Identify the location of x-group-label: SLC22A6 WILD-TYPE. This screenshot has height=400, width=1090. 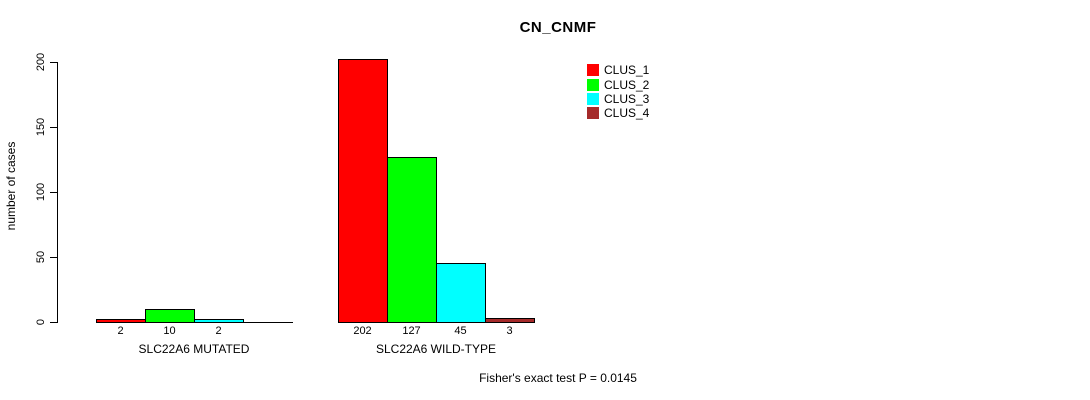
(436, 349).